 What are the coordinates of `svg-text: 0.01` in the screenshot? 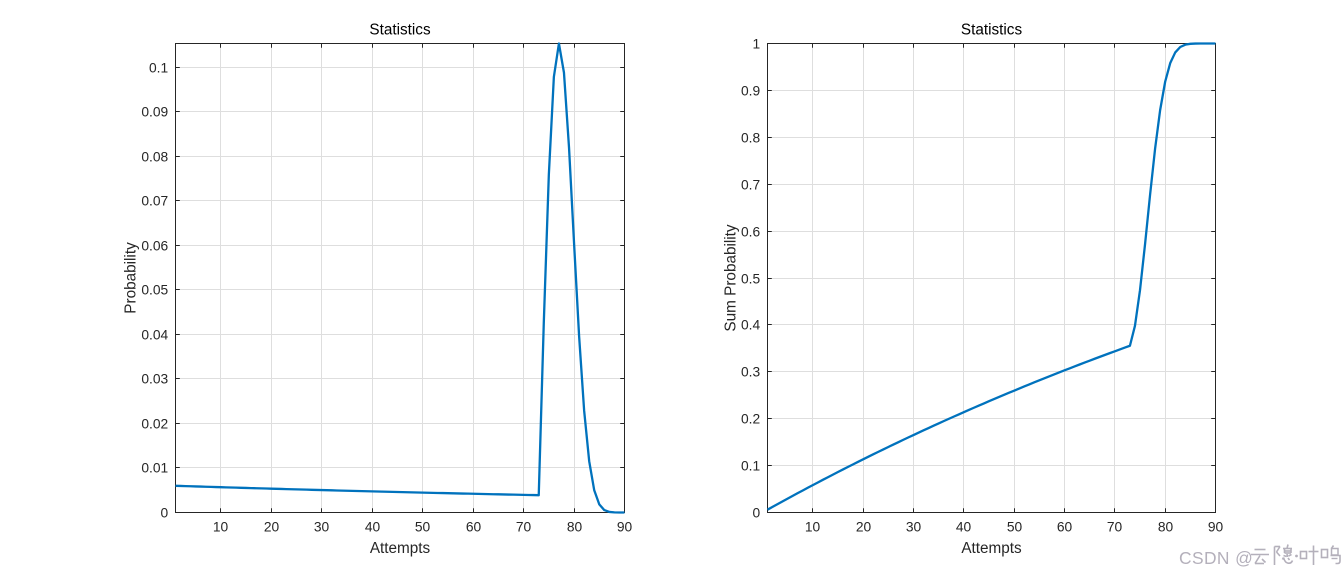 It's located at (154, 468).